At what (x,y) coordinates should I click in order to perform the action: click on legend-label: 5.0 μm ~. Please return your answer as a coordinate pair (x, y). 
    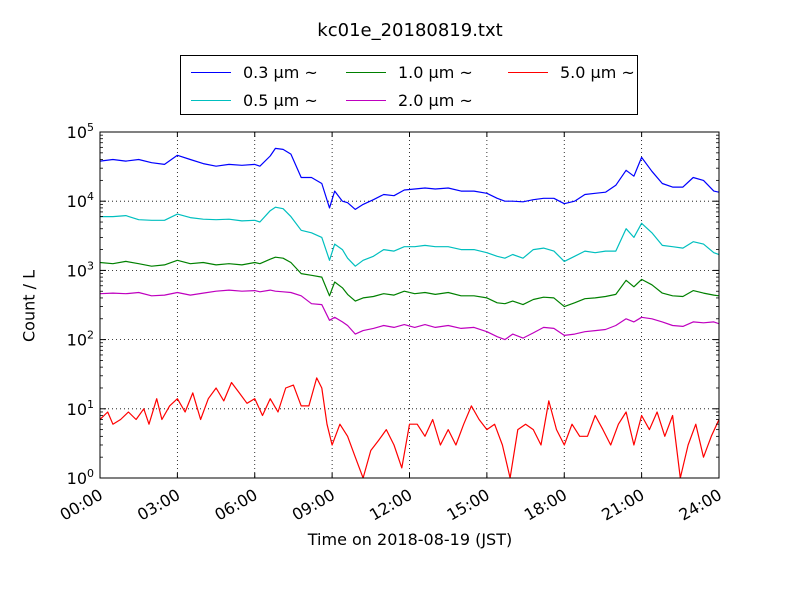
    Looking at the image, I should click on (597, 72).